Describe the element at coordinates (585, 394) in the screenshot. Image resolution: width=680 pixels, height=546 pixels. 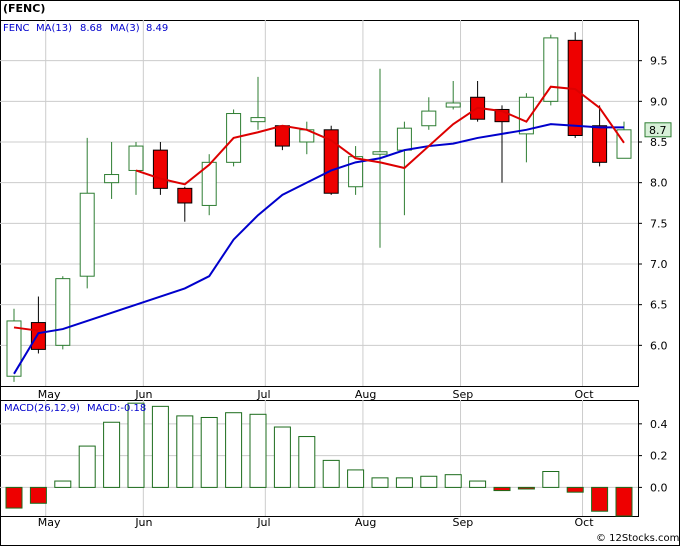
I see `price-x-tick-label: Oct` at that location.